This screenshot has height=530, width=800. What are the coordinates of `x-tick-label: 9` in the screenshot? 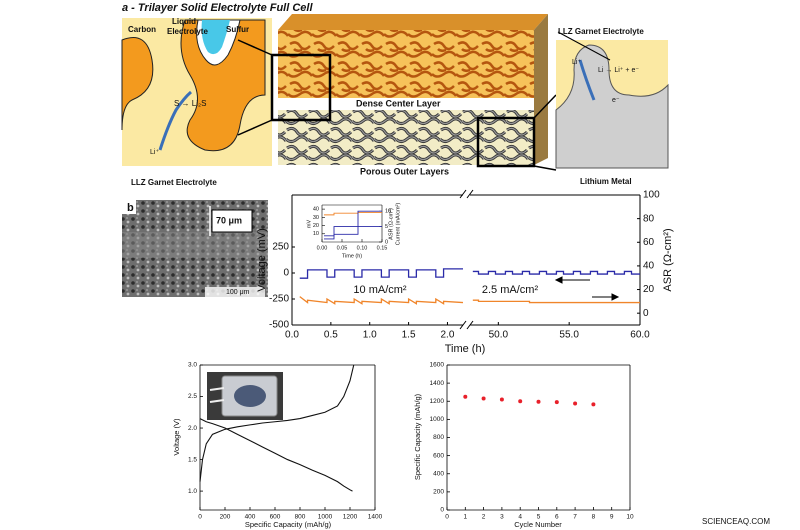 It's located at (612, 517).